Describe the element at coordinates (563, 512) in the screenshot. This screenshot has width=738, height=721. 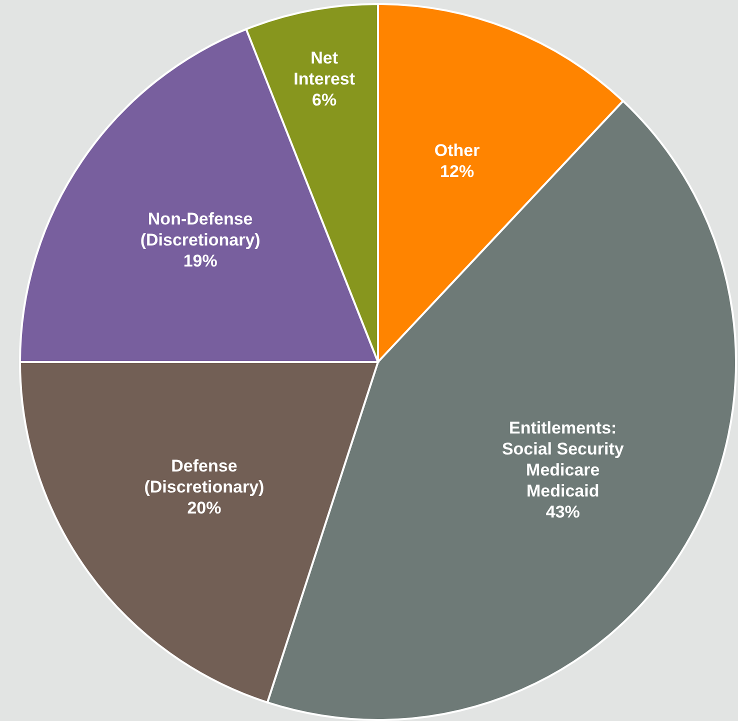
I see `data-label: 43%` at that location.